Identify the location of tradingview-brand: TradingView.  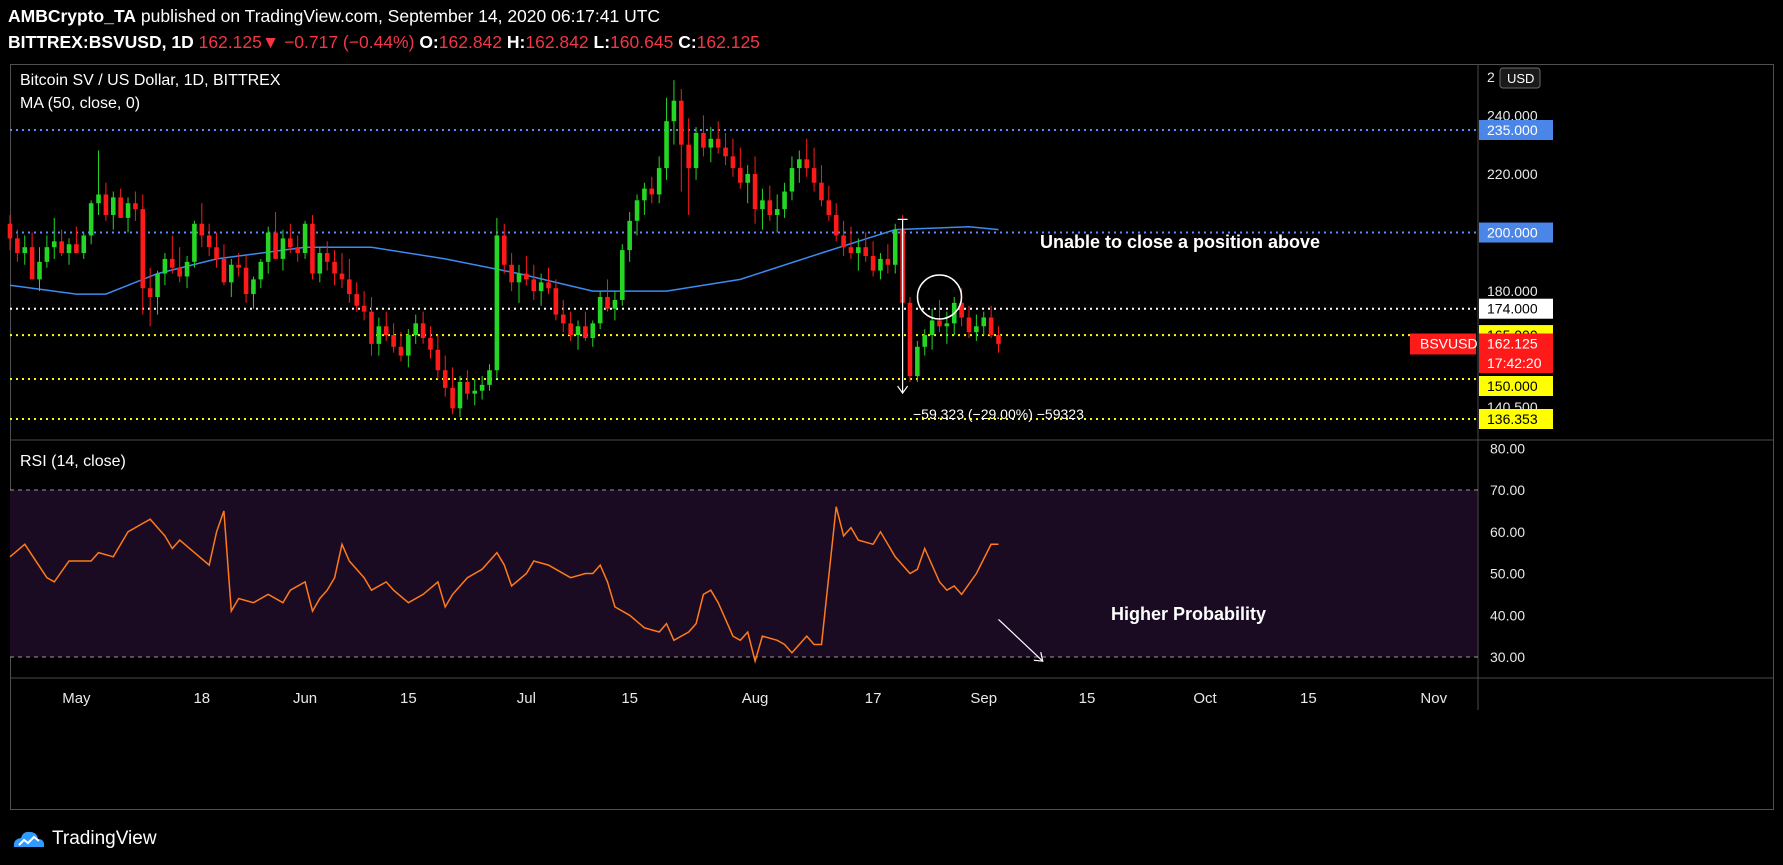
(104, 838).